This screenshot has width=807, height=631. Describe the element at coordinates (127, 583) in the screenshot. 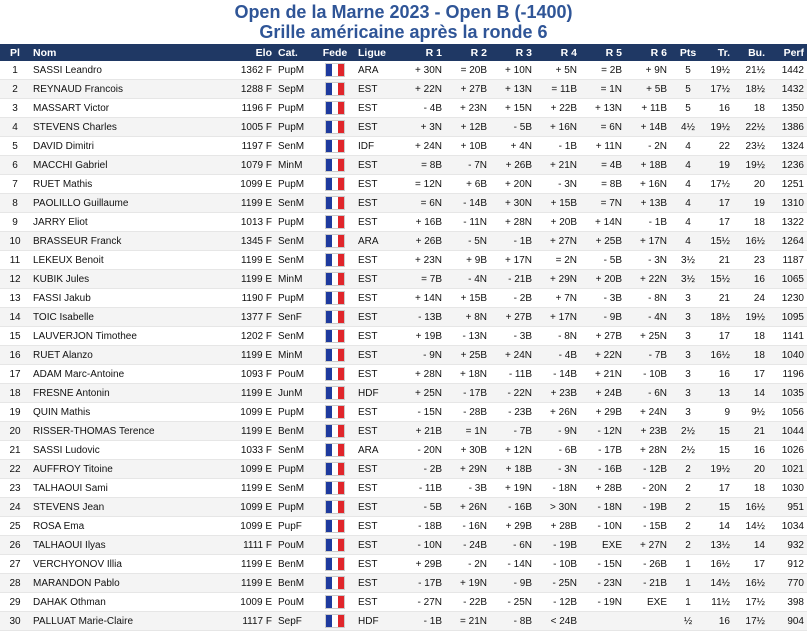

I see `cell: MARANDON Pablo` at that location.